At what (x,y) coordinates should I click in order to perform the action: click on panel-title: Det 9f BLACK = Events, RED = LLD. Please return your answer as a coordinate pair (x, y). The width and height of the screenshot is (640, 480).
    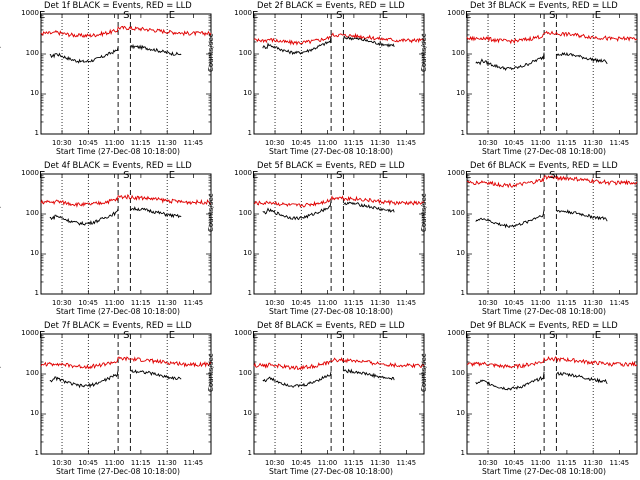
    Looking at the image, I should click on (544, 325).